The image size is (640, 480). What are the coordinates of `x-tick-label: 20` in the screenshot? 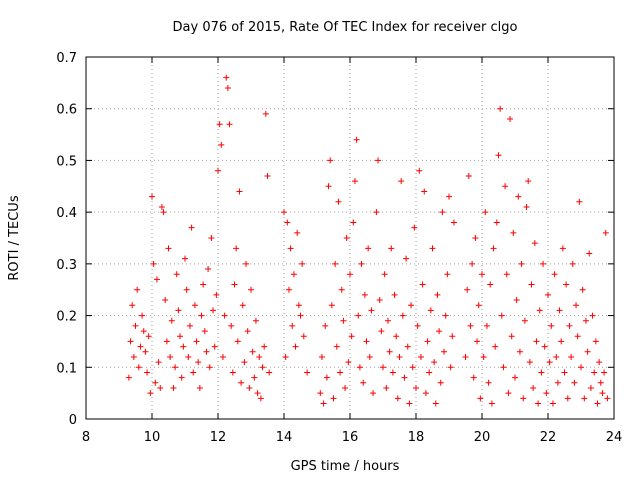 It's located at (482, 437).